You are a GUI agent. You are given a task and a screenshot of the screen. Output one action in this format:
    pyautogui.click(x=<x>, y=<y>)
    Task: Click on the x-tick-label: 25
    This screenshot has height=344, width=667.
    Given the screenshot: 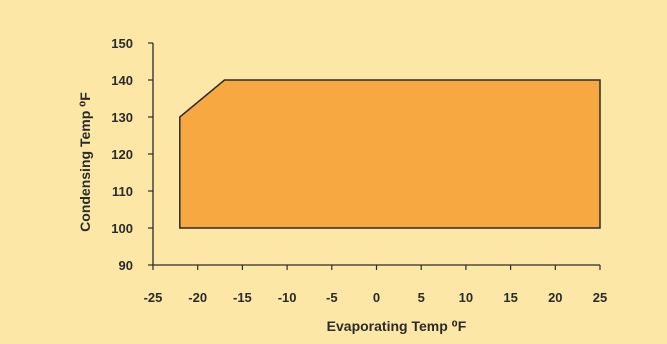 What is the action you would take?
    pyautogui.click(x=600, y=297)
    